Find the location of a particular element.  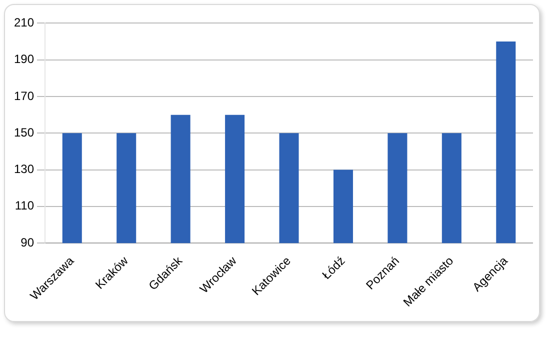

y-tick-label: 170 is located at coordinates (24, 95).